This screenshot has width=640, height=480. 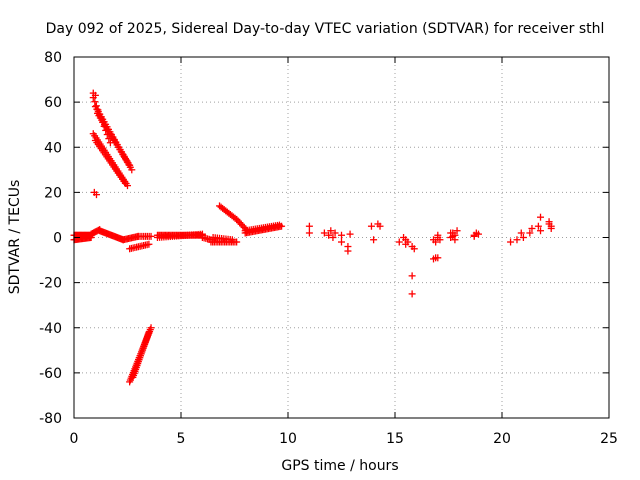 I want to click on y-tick-label: -20, so click(x=50, y=284).